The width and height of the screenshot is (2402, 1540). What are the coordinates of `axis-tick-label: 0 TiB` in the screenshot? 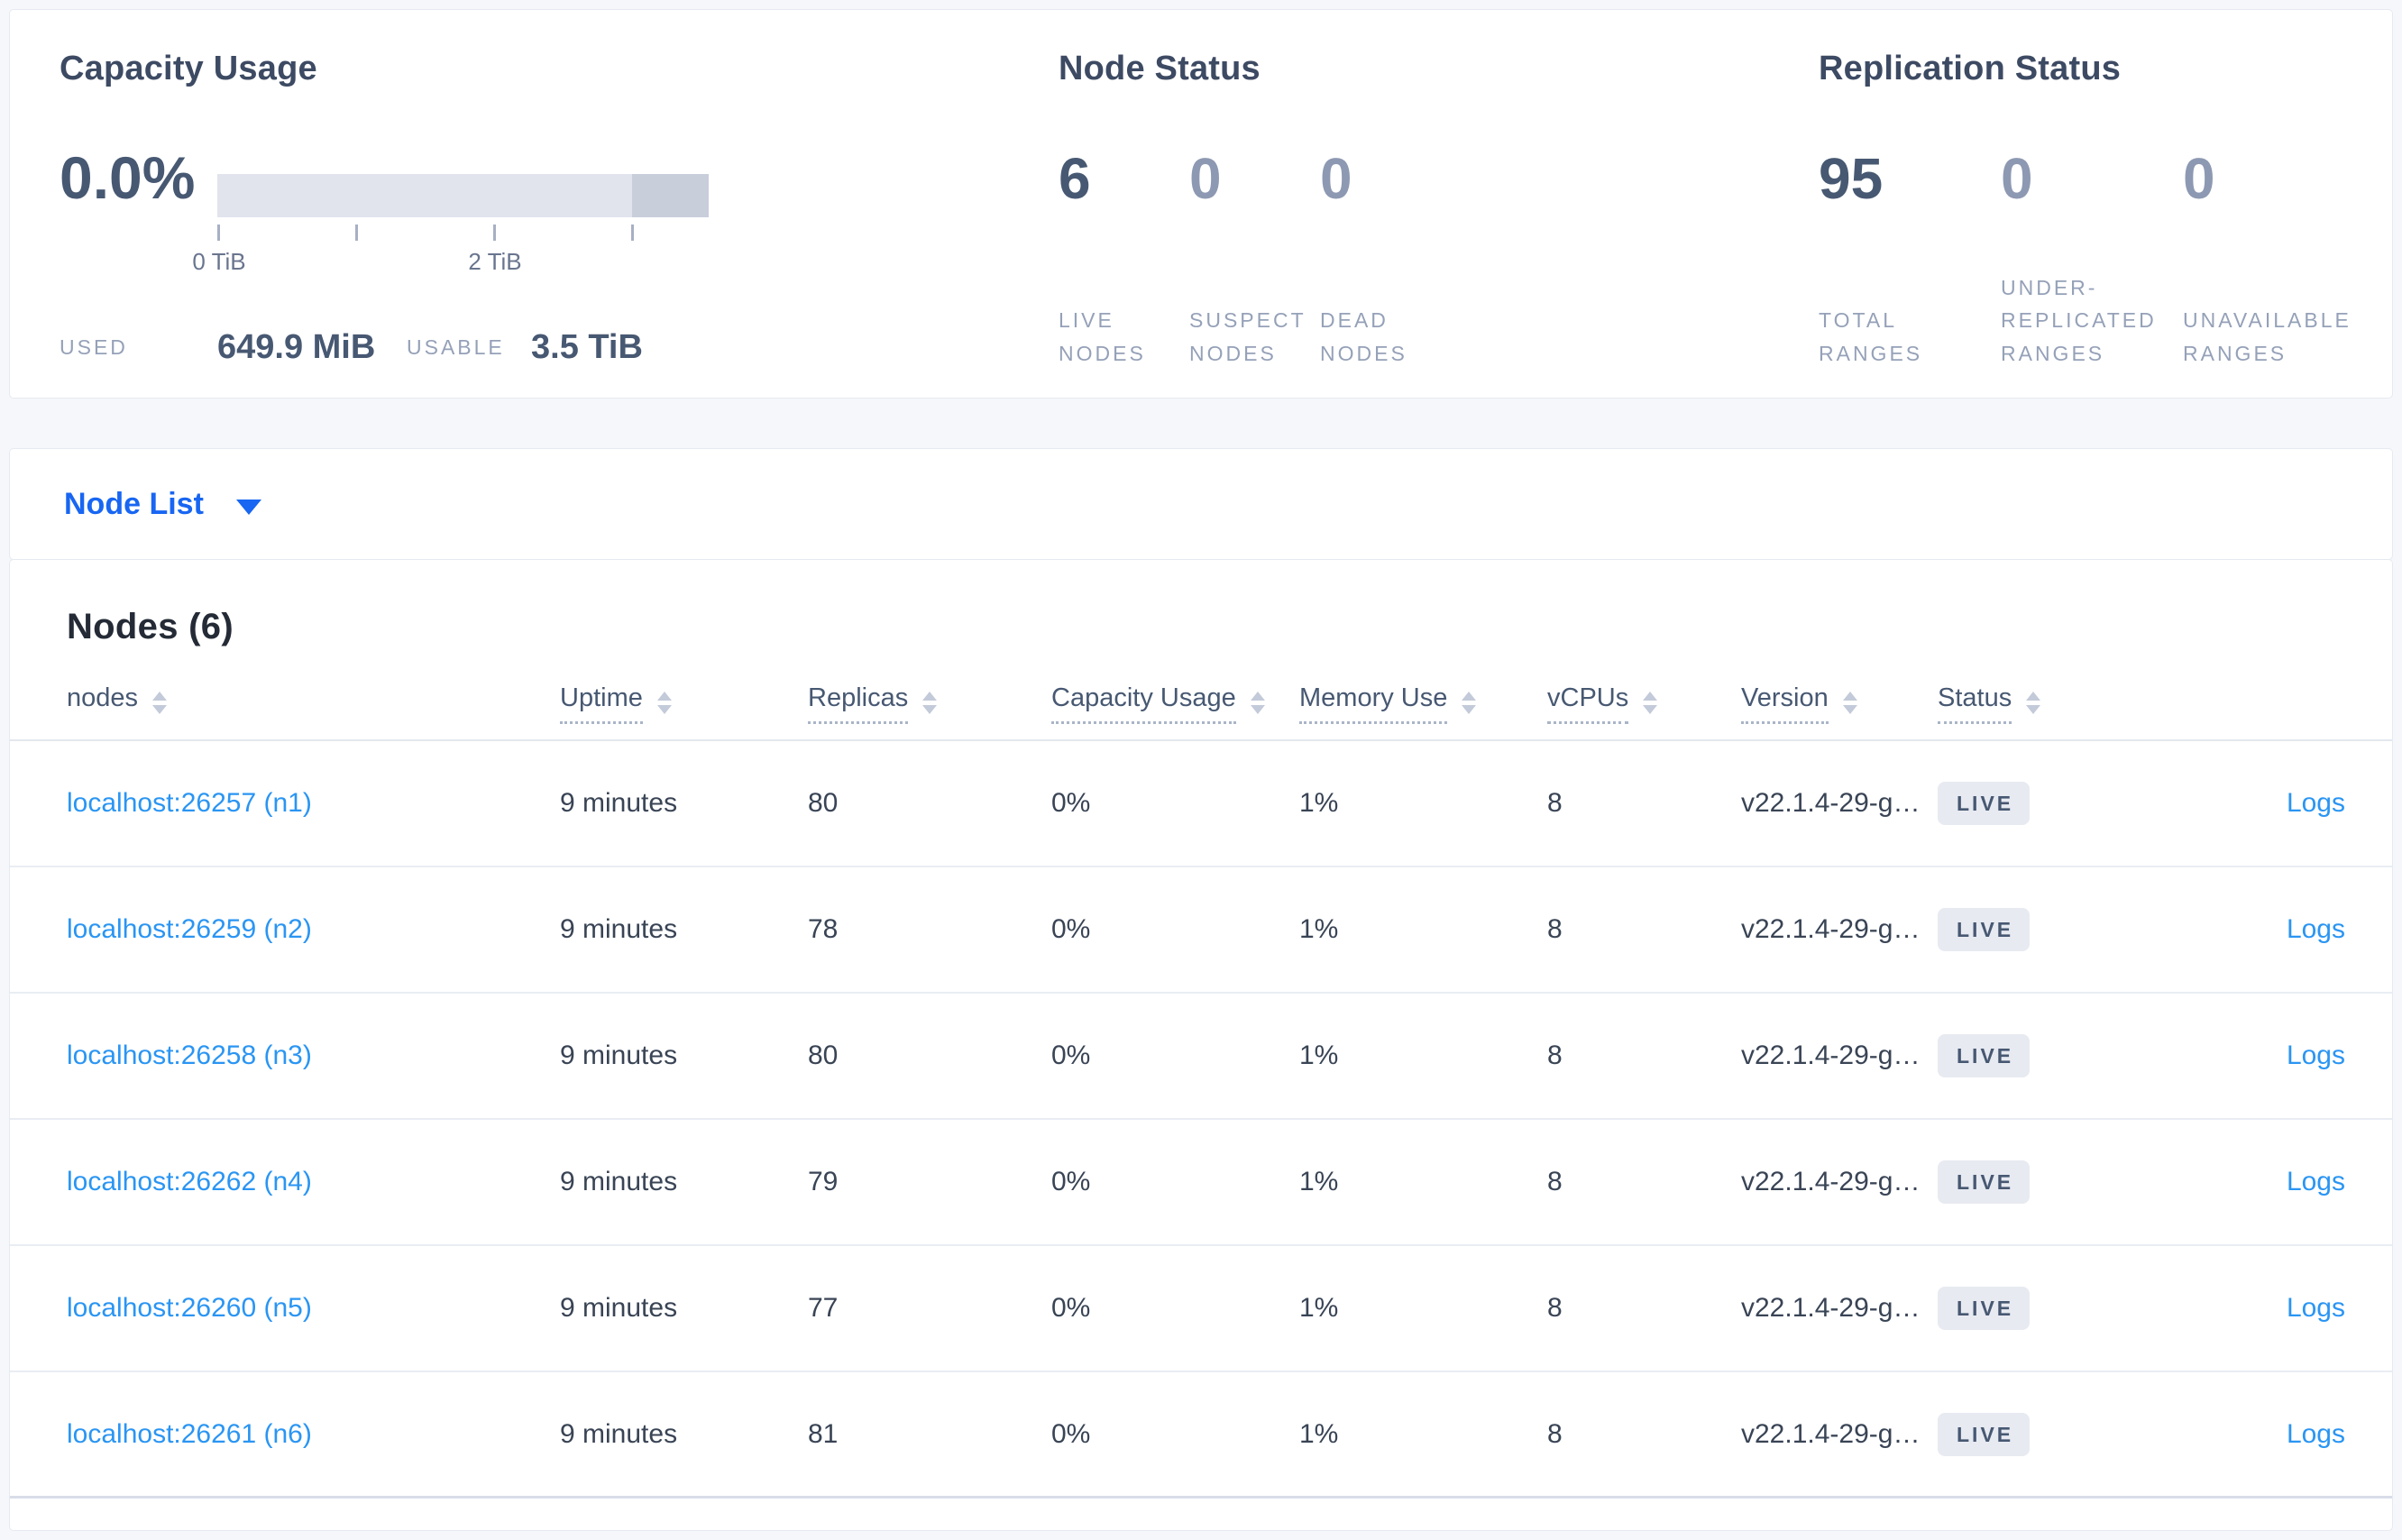 It's located at (219, 262).